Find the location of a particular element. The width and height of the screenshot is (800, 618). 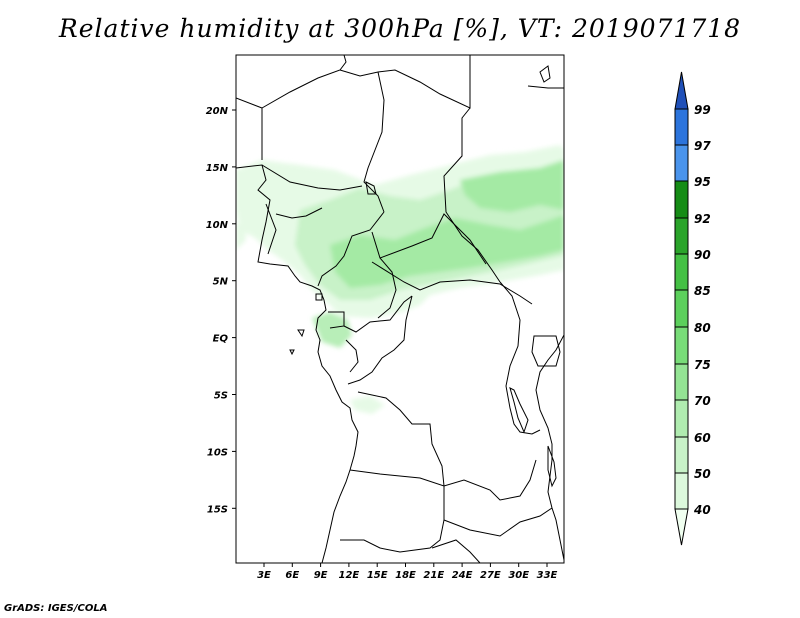

colorbar-label: 40 is located at coordinates (702, 510).